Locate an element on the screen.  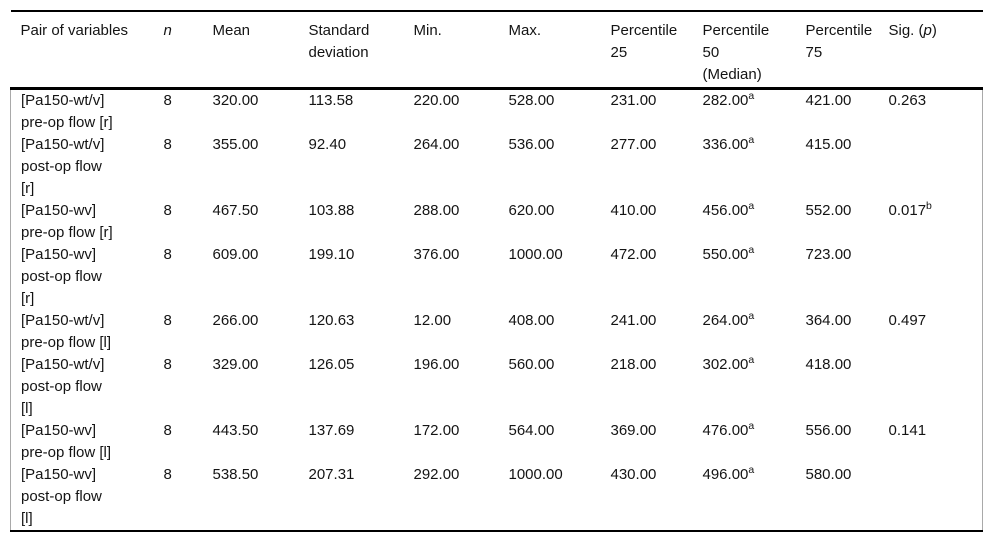
header-n-label: n is located at coordinates (167, 30).